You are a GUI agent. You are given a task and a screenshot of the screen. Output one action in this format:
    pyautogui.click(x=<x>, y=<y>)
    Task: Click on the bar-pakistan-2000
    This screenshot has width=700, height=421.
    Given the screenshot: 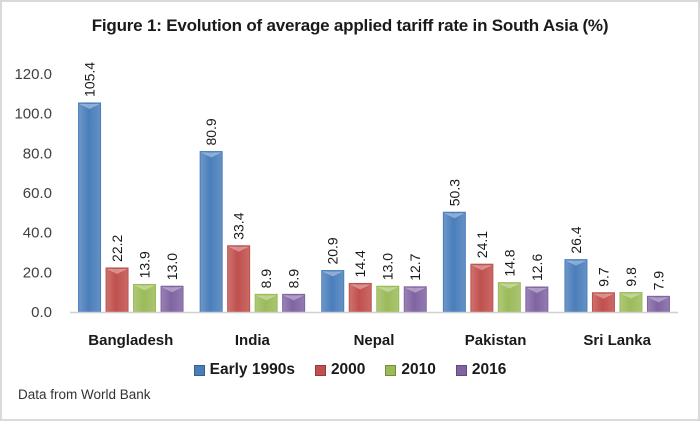 What is the action you would take?
    pyautogui.click(x=482, y=288)
    